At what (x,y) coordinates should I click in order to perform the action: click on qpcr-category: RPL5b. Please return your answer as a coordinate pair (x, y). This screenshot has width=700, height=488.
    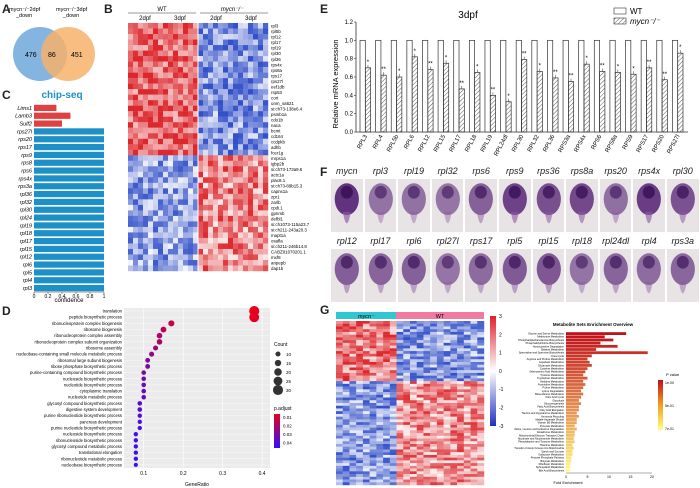
    Looking at the image, I should click on (393, 144).